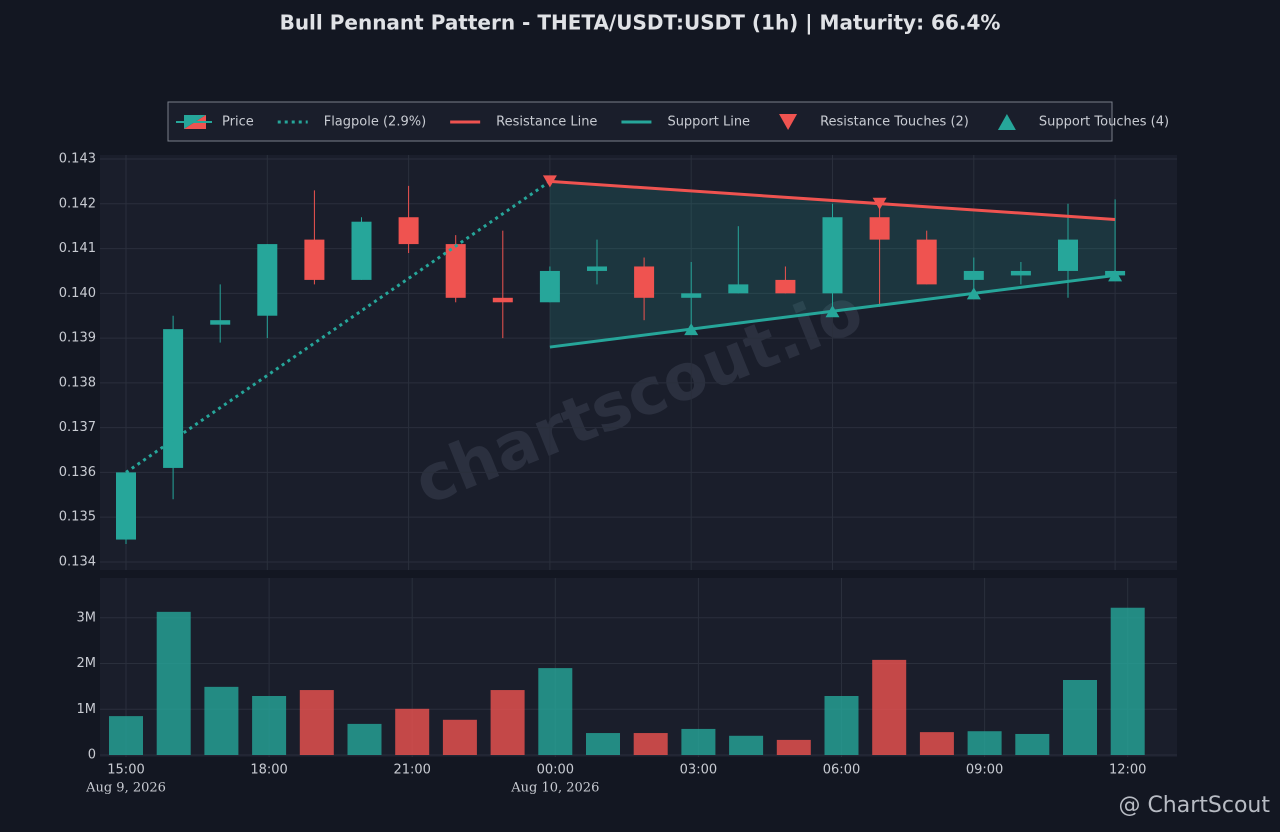 The height and width of the screenshot is (832, 1280). What do you see at coordinates (411, 770) in the screenshot?
I see `x-tick-label: 21:00` at bounding box center [411, 770].